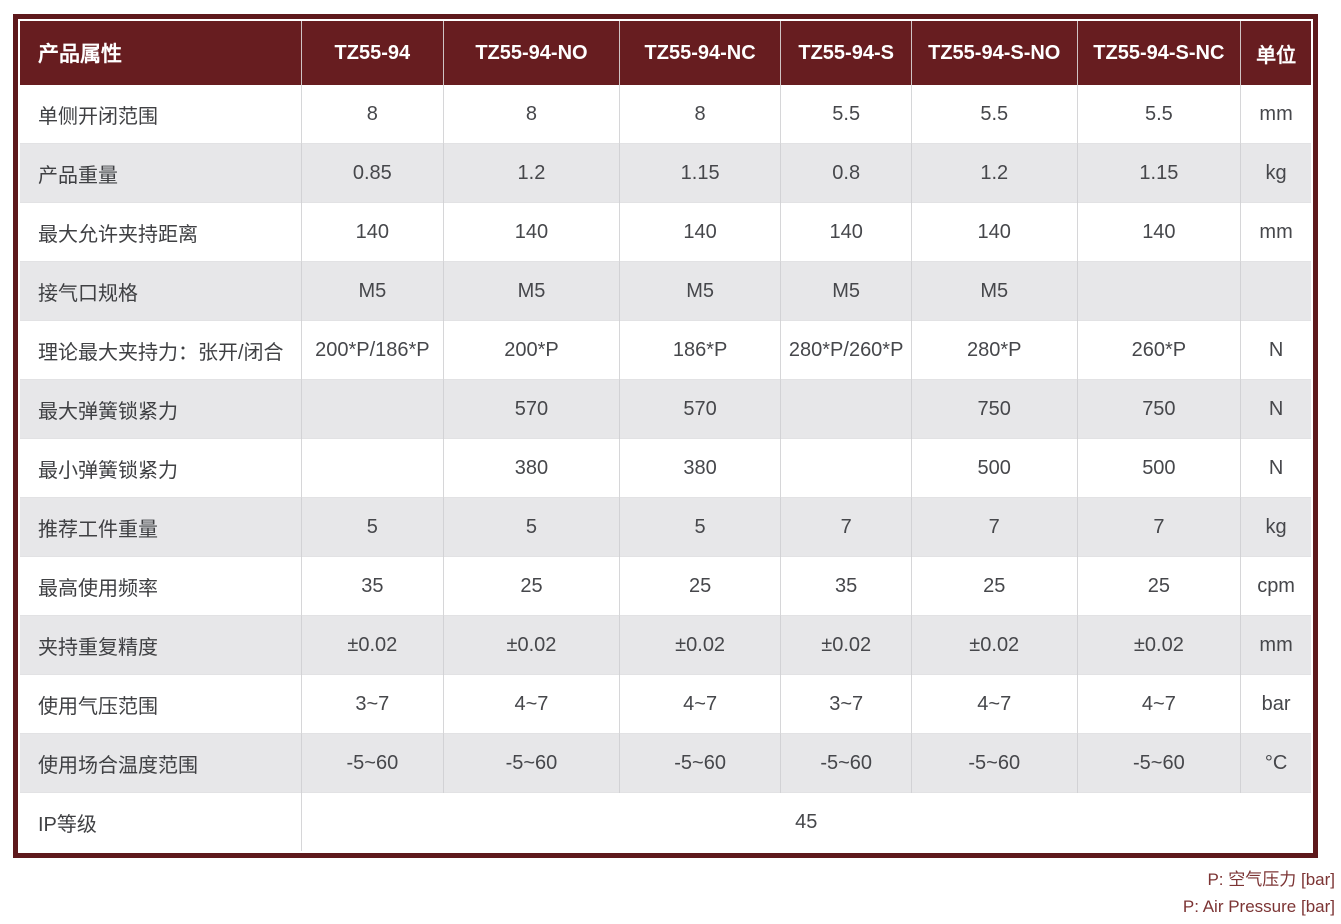  Describe the element at coordinates (161, 821) in the screenshot. I see `row-label: IP等级` at that location.